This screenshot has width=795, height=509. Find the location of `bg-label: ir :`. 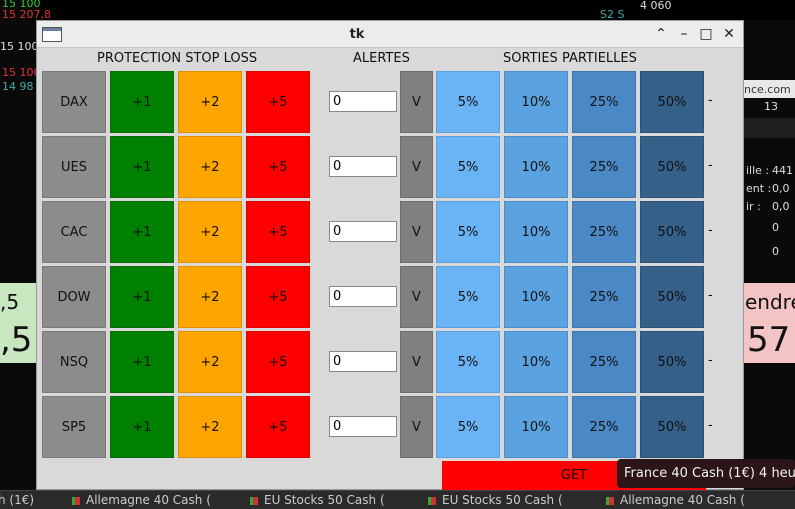

bg-label: ir : is located at coordinates (753, 206).